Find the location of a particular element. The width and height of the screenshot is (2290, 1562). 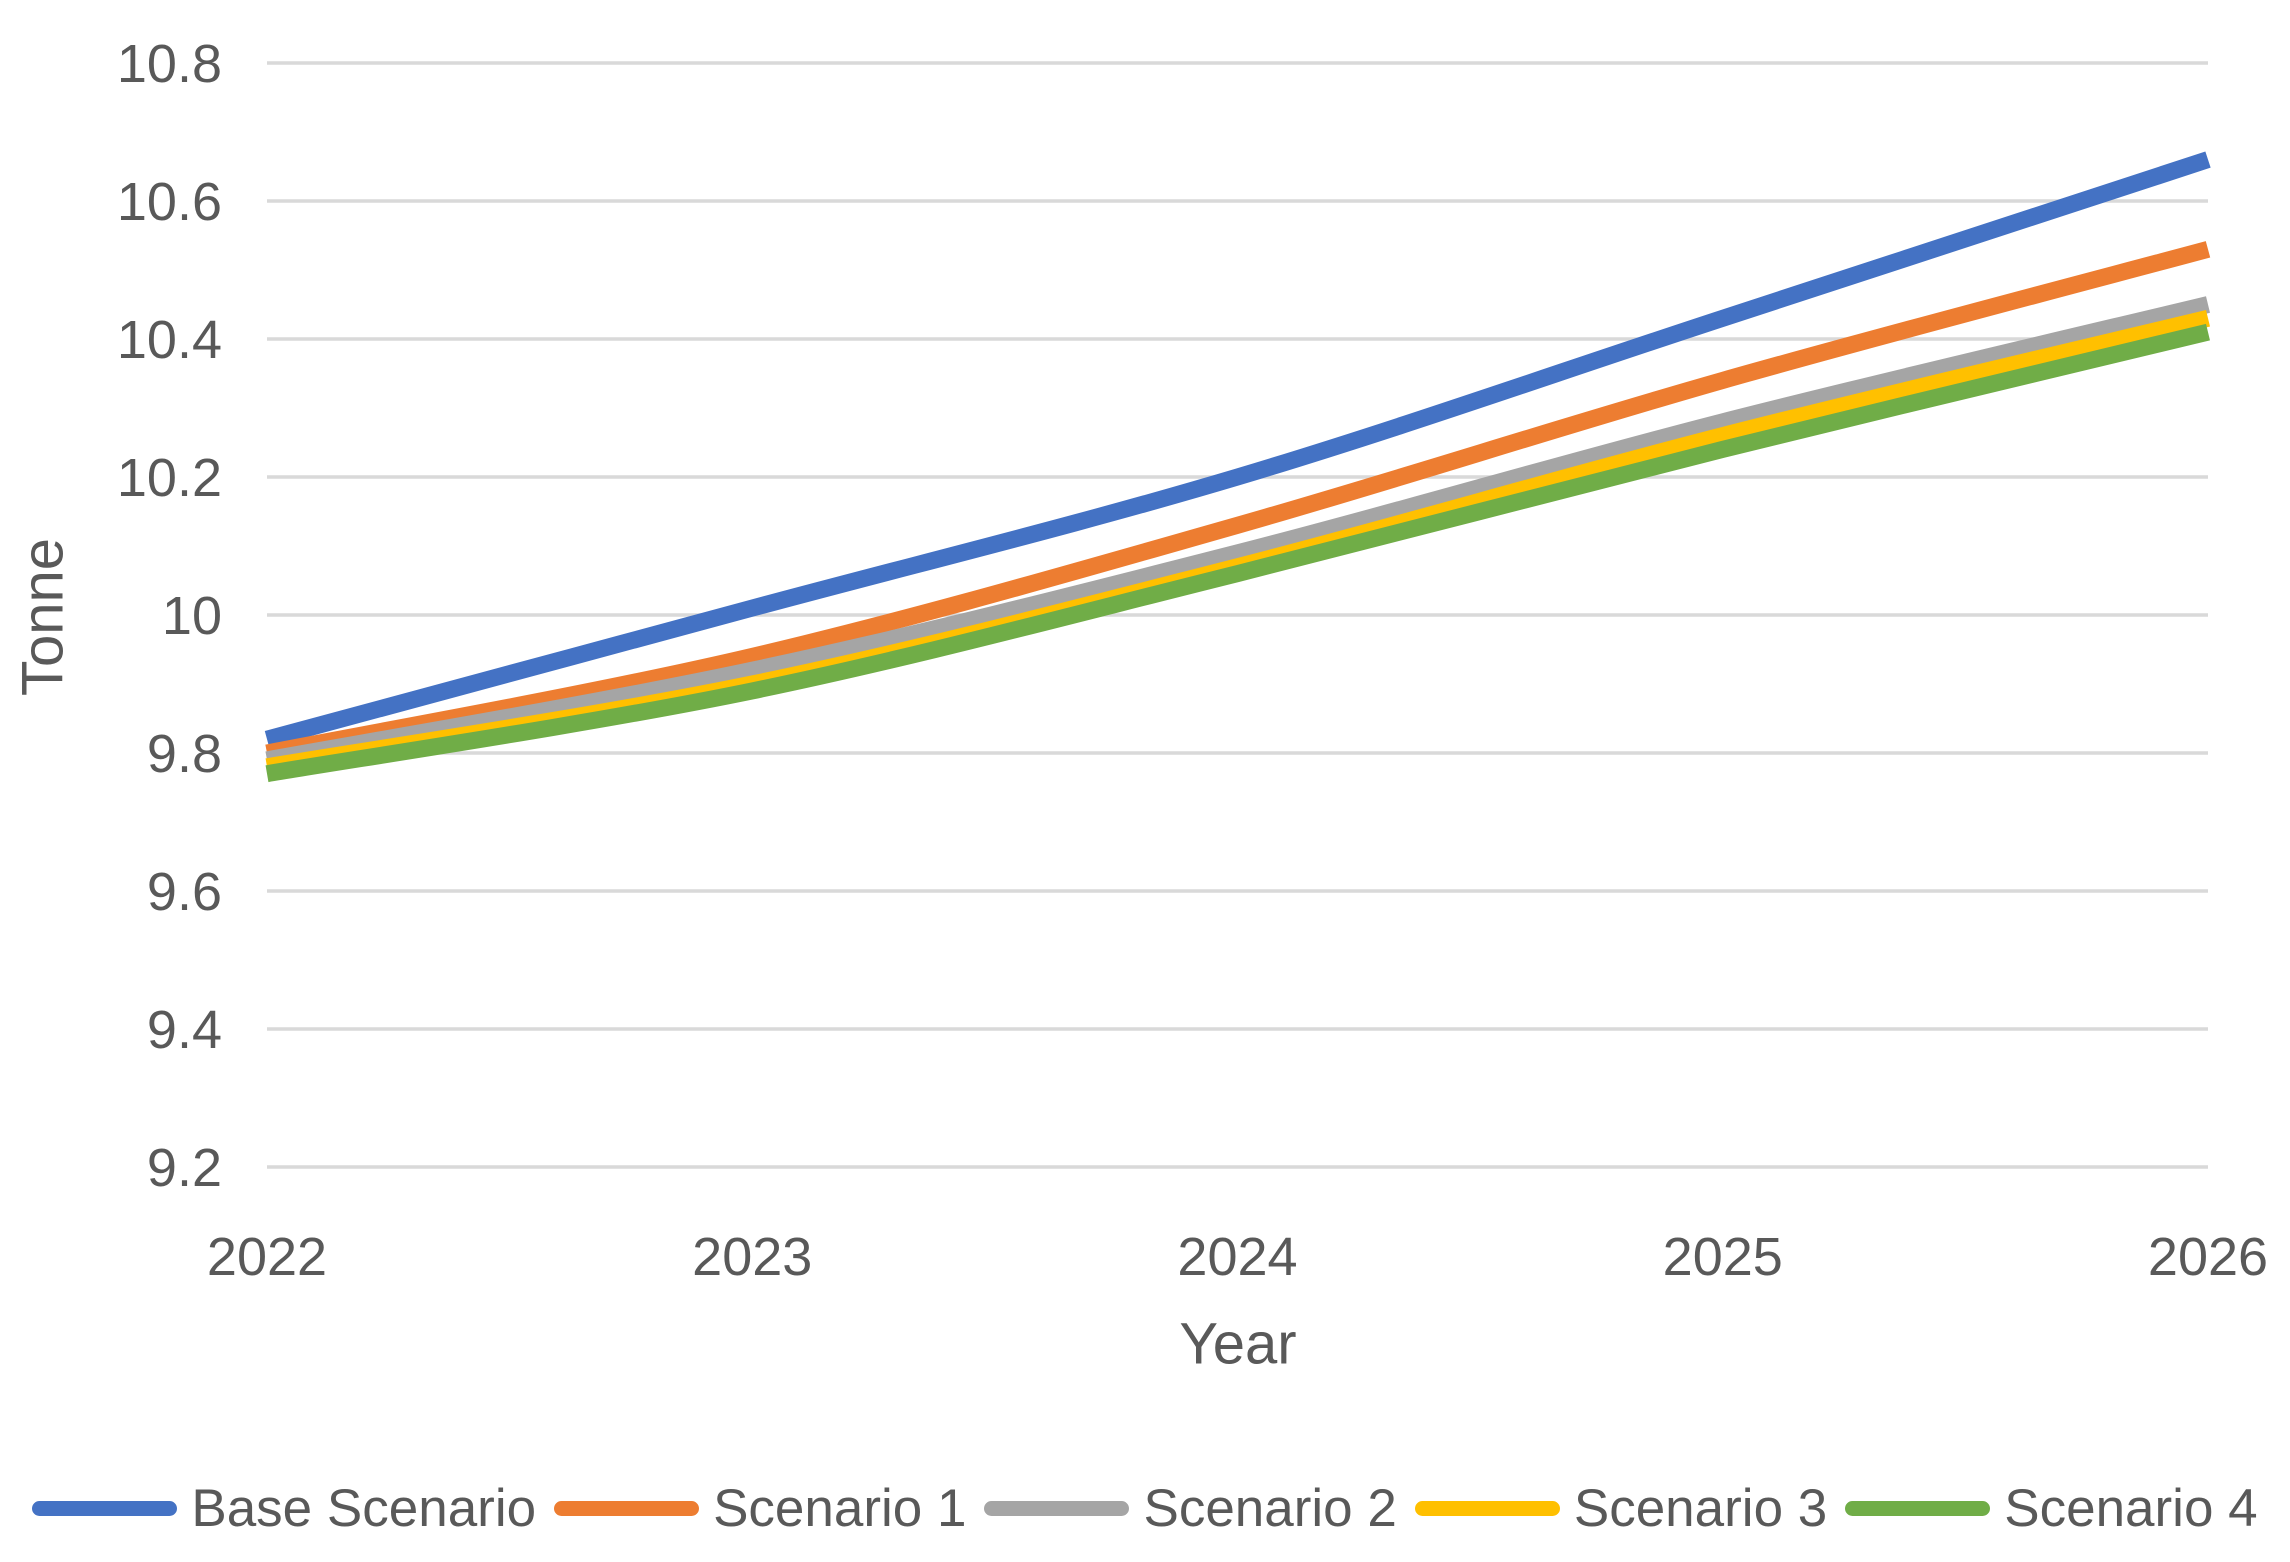

legend-label: Scenario 3 is located at coordinates (1700, 1508).